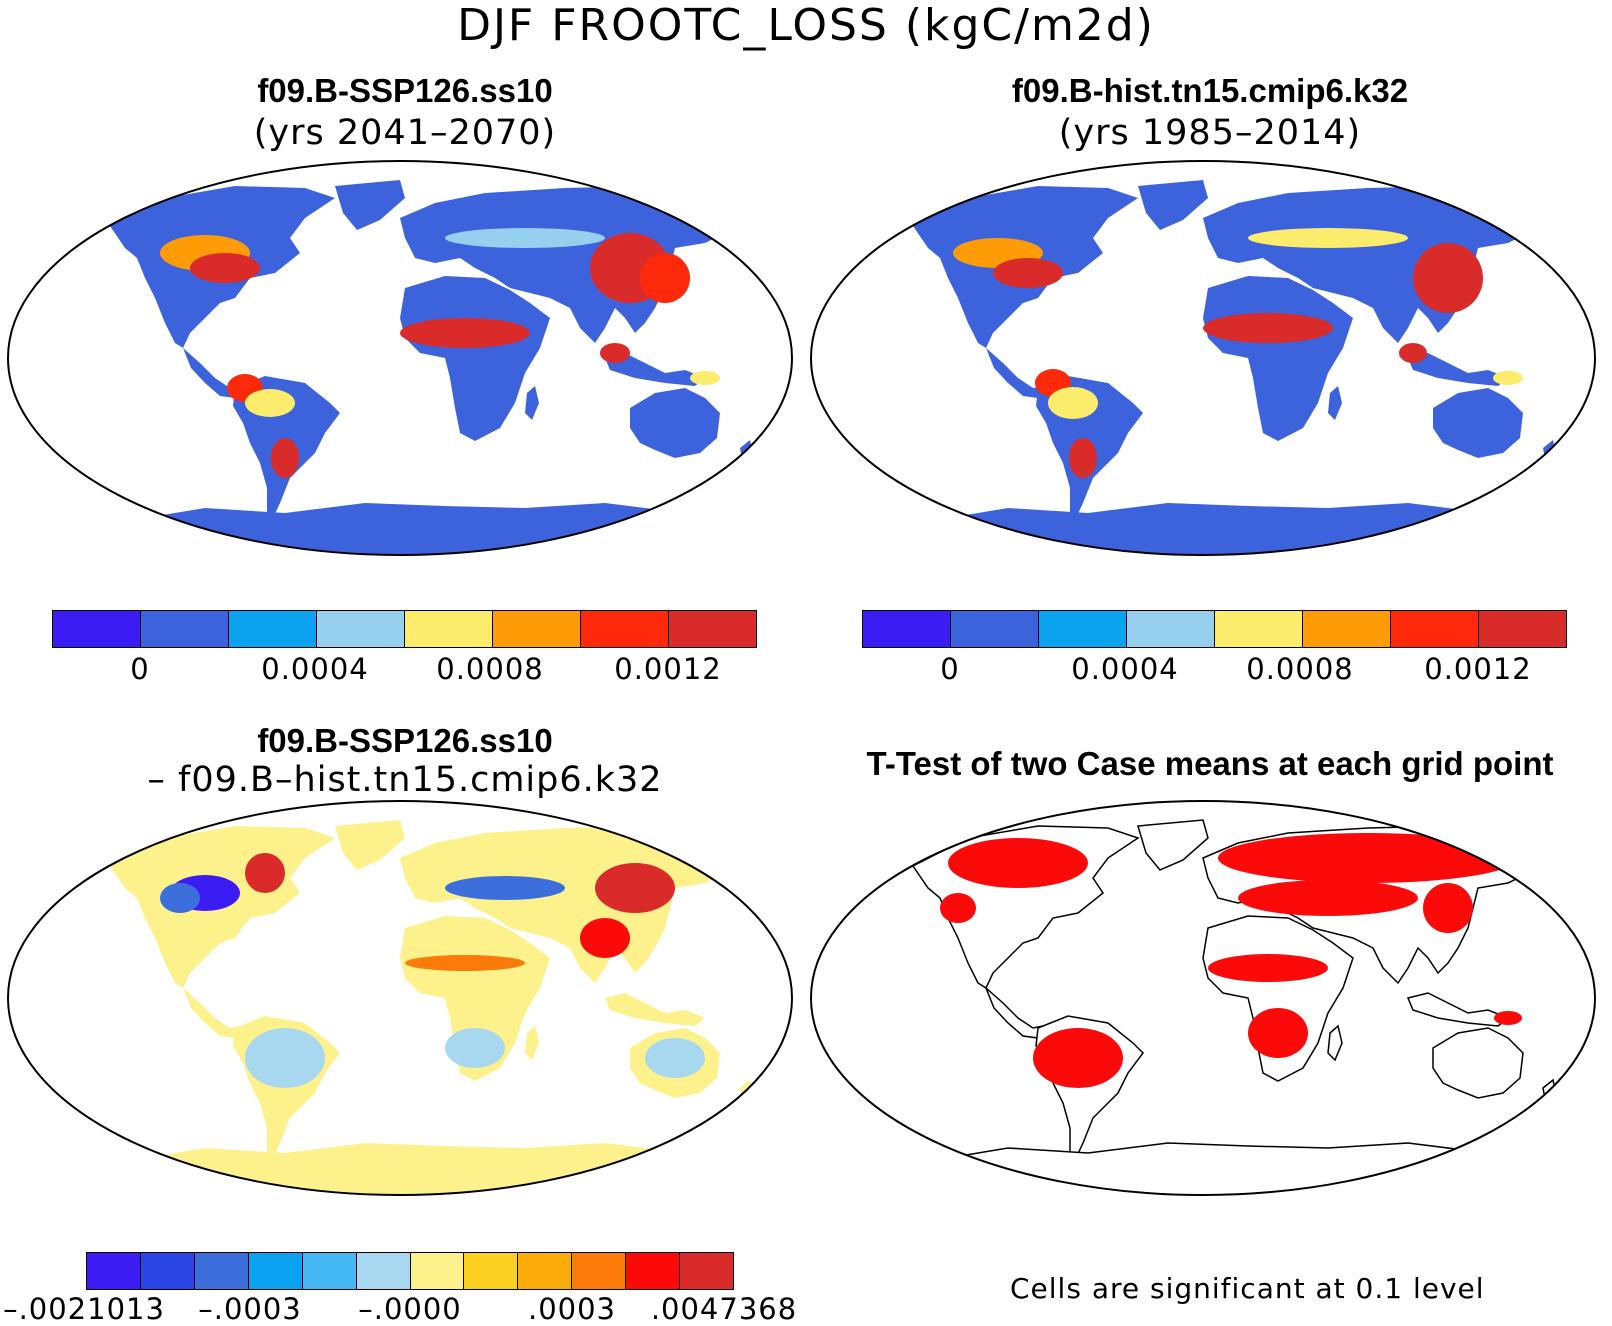 This screenshot has height=1326, width=1612. What do you see at coordinates (1238, 353) in the screenshot?
I see `hotspots-hist` at bounding box center [1238, 353].